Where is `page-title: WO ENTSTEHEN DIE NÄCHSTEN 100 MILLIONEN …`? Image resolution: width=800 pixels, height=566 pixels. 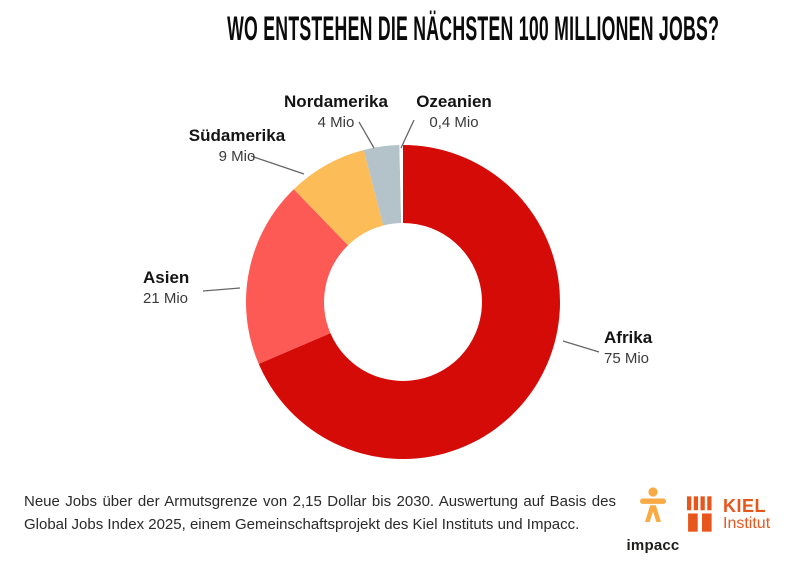
page-title: WO ENTSTEHEN DIE NÄCHSTEN 100 MILLIONEN … is located at coordinates (400, 29).